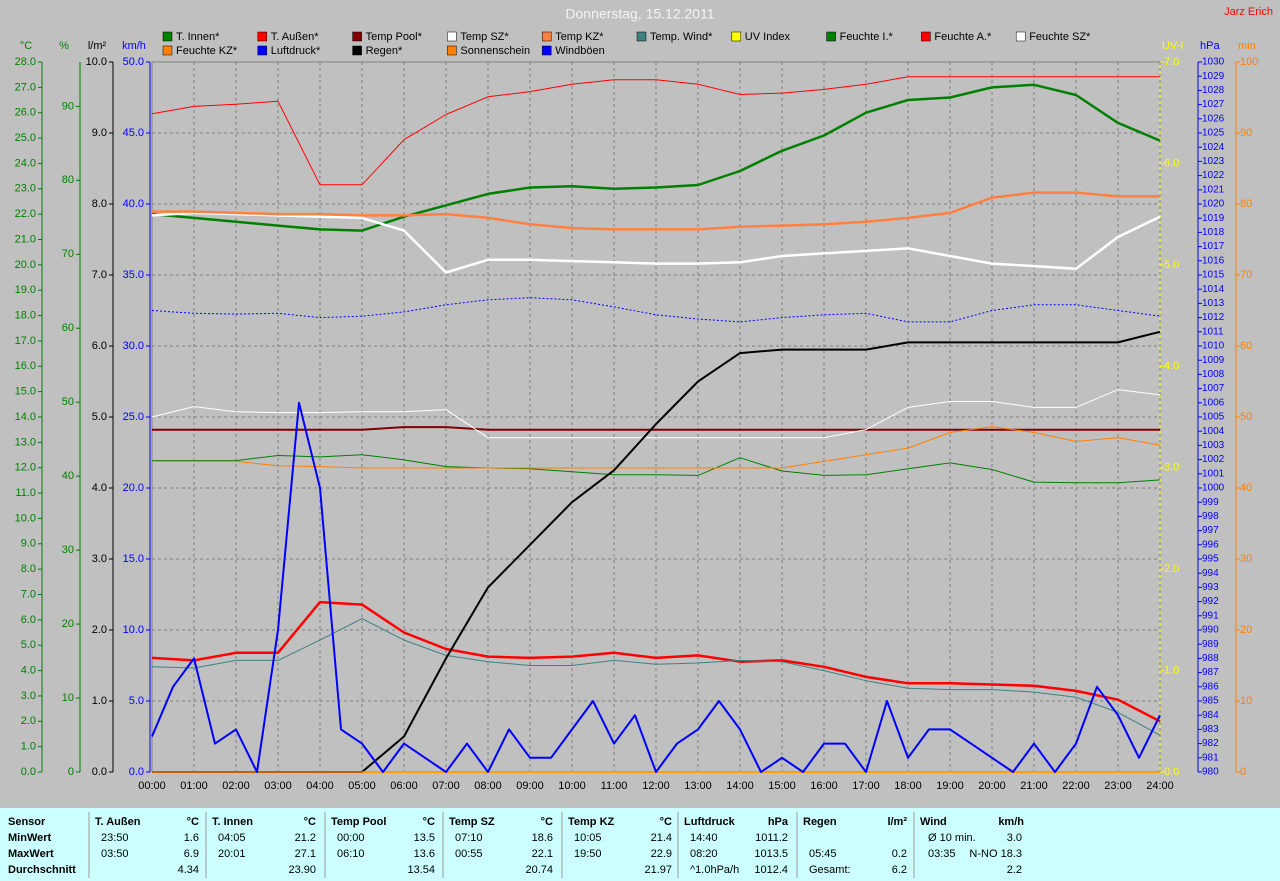 This screenshot has height=881, width=1280. What do you see at coordinates (28, 544) in the screenshot?
I see `y-tick-label: 9.0` at bounding box center [28, 544].